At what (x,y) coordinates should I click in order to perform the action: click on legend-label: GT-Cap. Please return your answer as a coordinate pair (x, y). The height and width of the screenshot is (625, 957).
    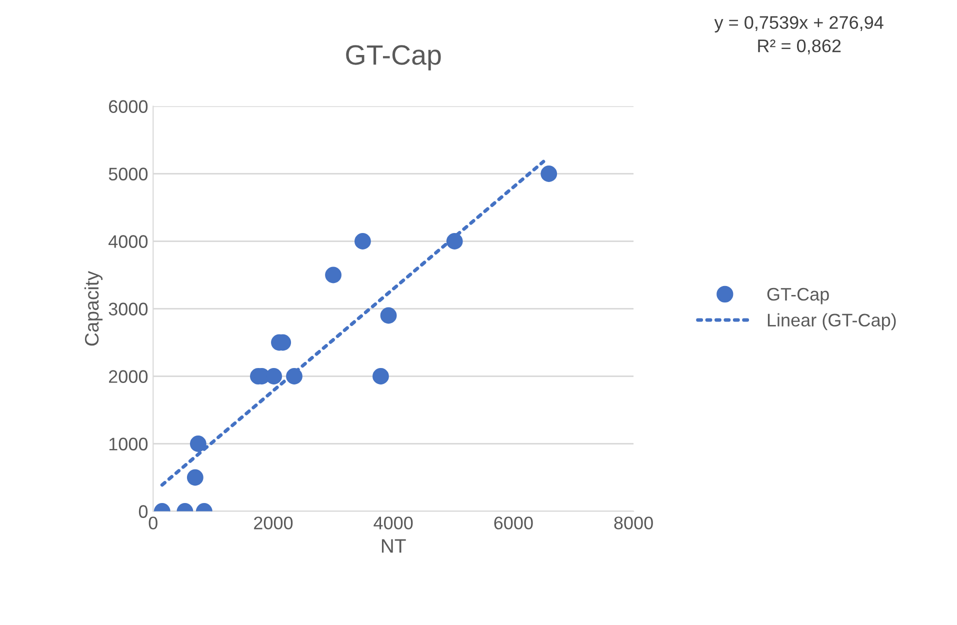
    Looking at the image, I should click on (798, 296).